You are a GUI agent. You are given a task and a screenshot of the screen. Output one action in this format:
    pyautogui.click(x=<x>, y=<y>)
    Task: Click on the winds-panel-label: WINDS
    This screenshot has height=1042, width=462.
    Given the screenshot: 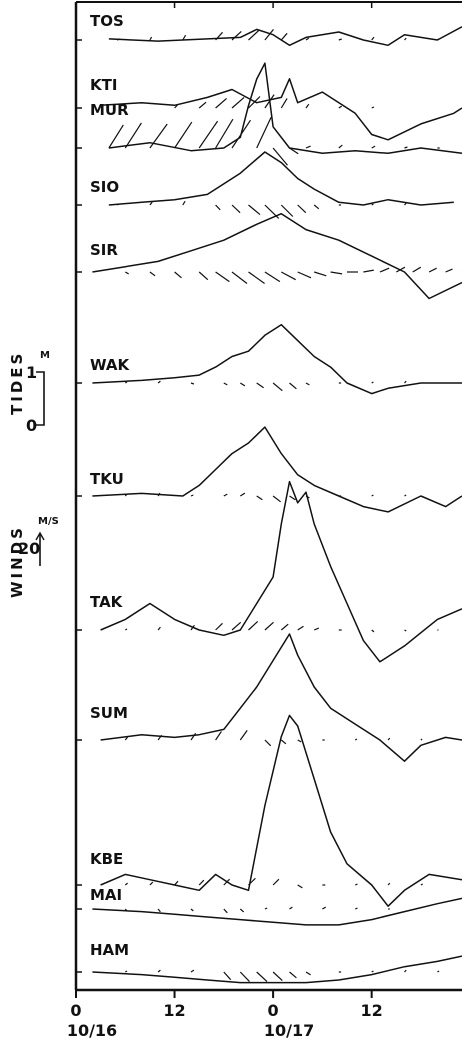 What is the action you would take?
    pyautogui.click(x=17, y=561)
    